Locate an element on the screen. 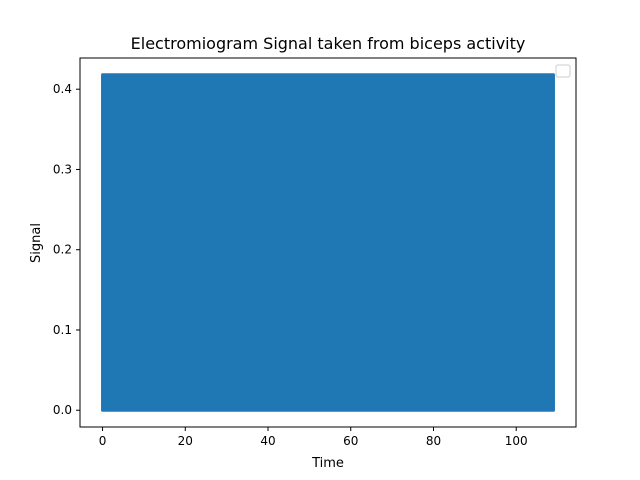  x-tick-label-1: 20 is located at coordinates (185, 441).